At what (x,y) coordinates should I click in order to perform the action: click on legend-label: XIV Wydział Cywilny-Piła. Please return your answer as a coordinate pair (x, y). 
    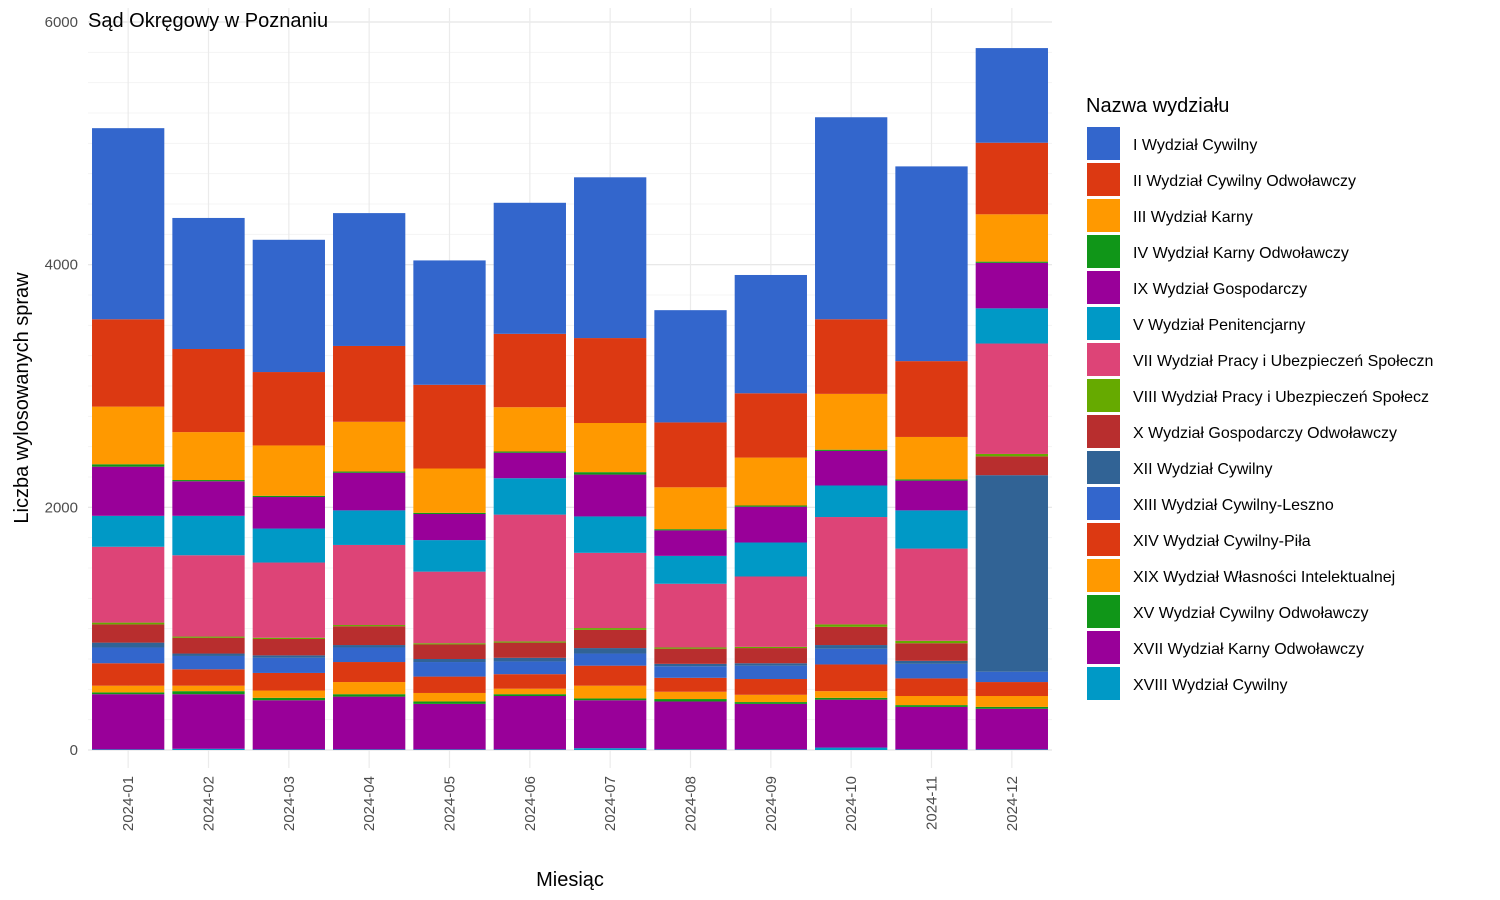
    Looking at the image, I should click on (1222, 541).